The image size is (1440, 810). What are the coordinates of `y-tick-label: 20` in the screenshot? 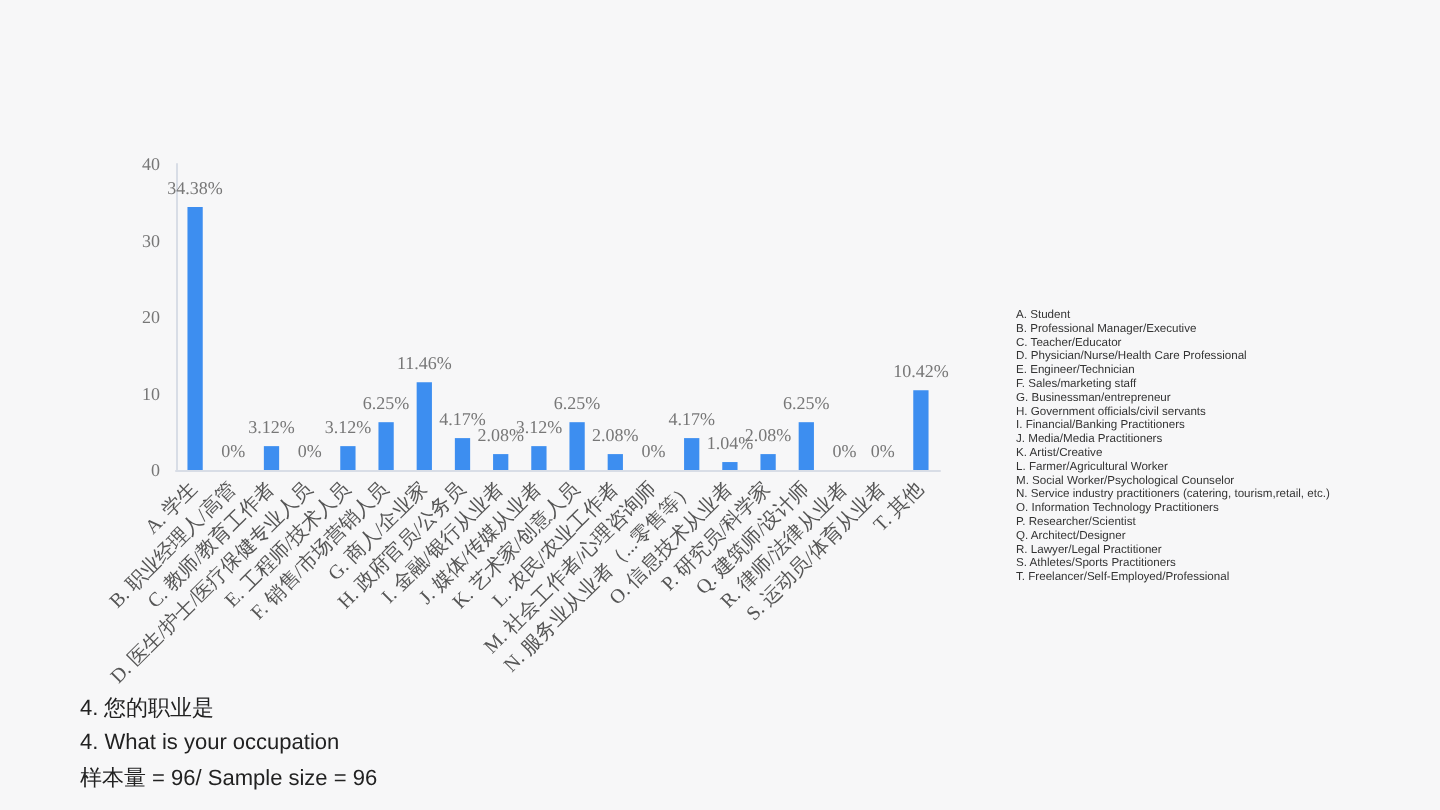 It's located at (151, 317).